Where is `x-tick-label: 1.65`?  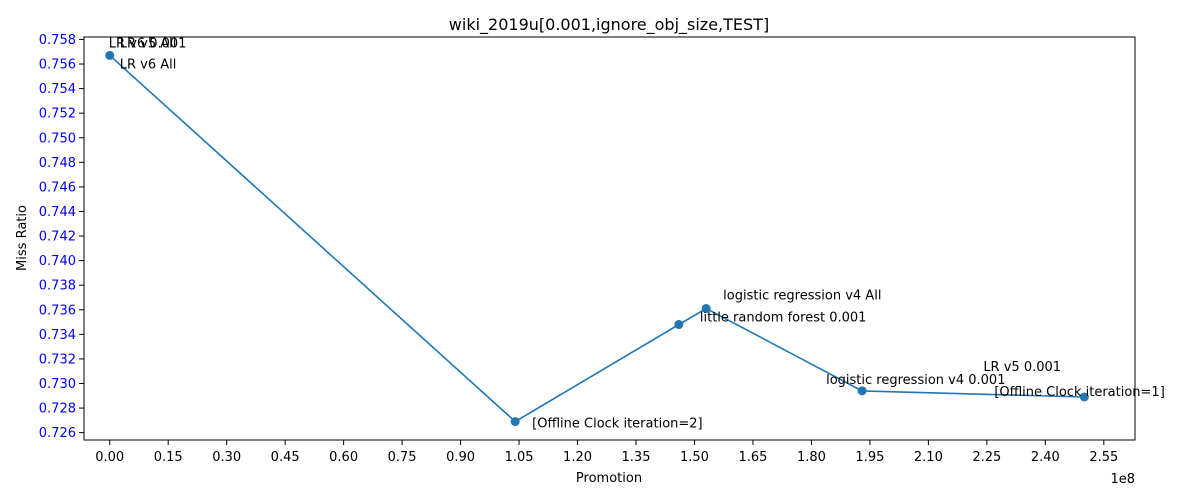
x-tick-label: 1.65 is located at coordinates (752, 457).